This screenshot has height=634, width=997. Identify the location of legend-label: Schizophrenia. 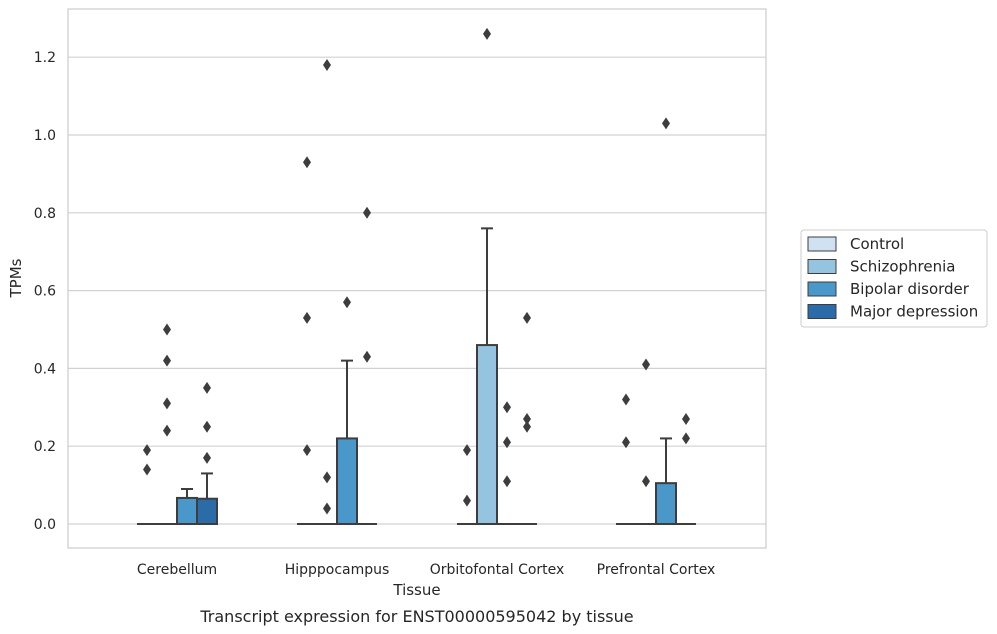
(902, 267).